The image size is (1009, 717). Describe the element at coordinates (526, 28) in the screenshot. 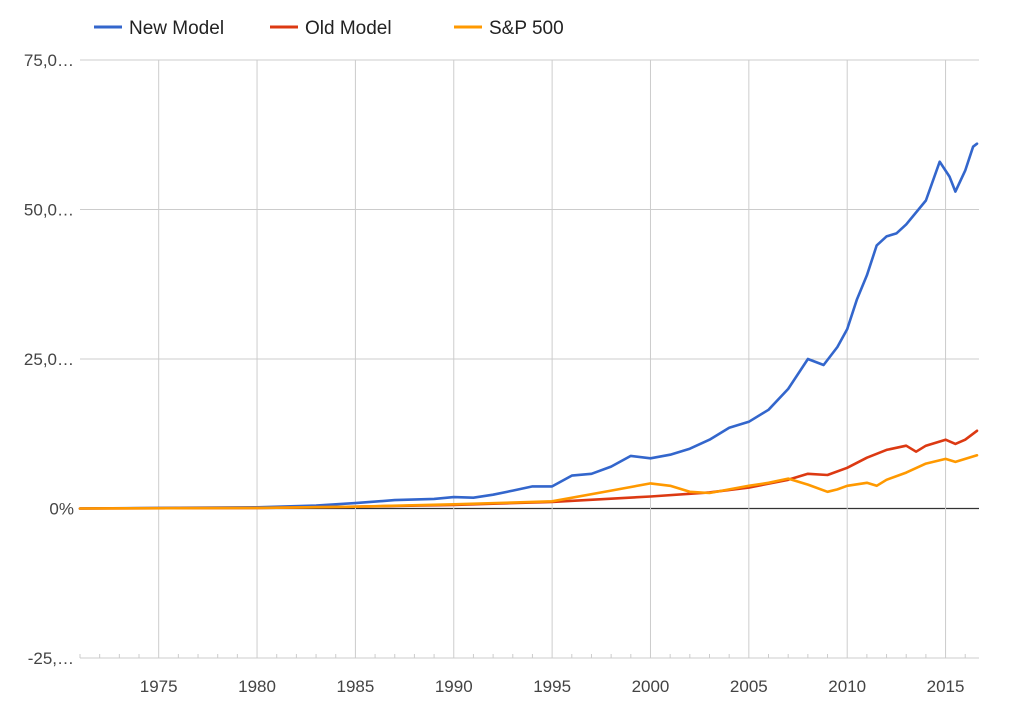

I see `legend-label: S&P 500` at that location.